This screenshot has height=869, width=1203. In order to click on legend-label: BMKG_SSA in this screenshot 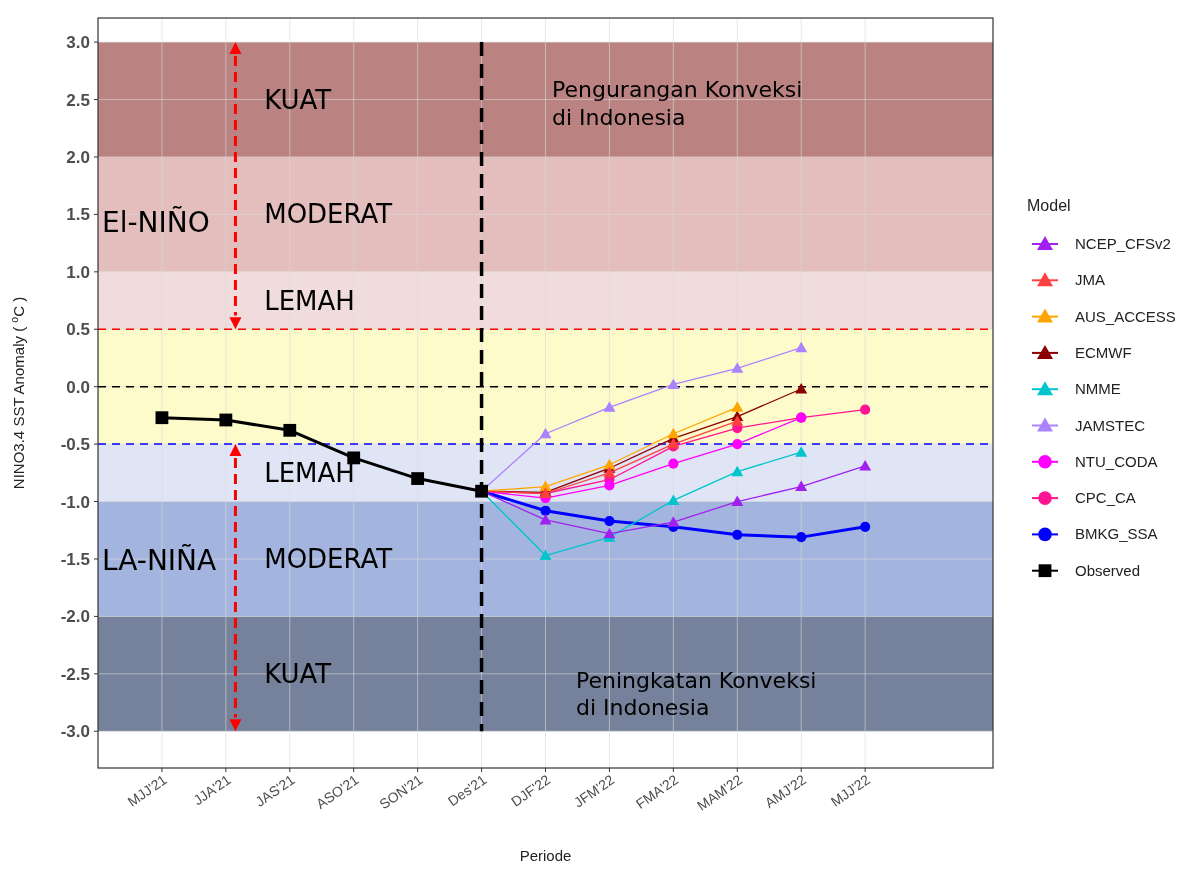, I will do `click(1116, 534)`.